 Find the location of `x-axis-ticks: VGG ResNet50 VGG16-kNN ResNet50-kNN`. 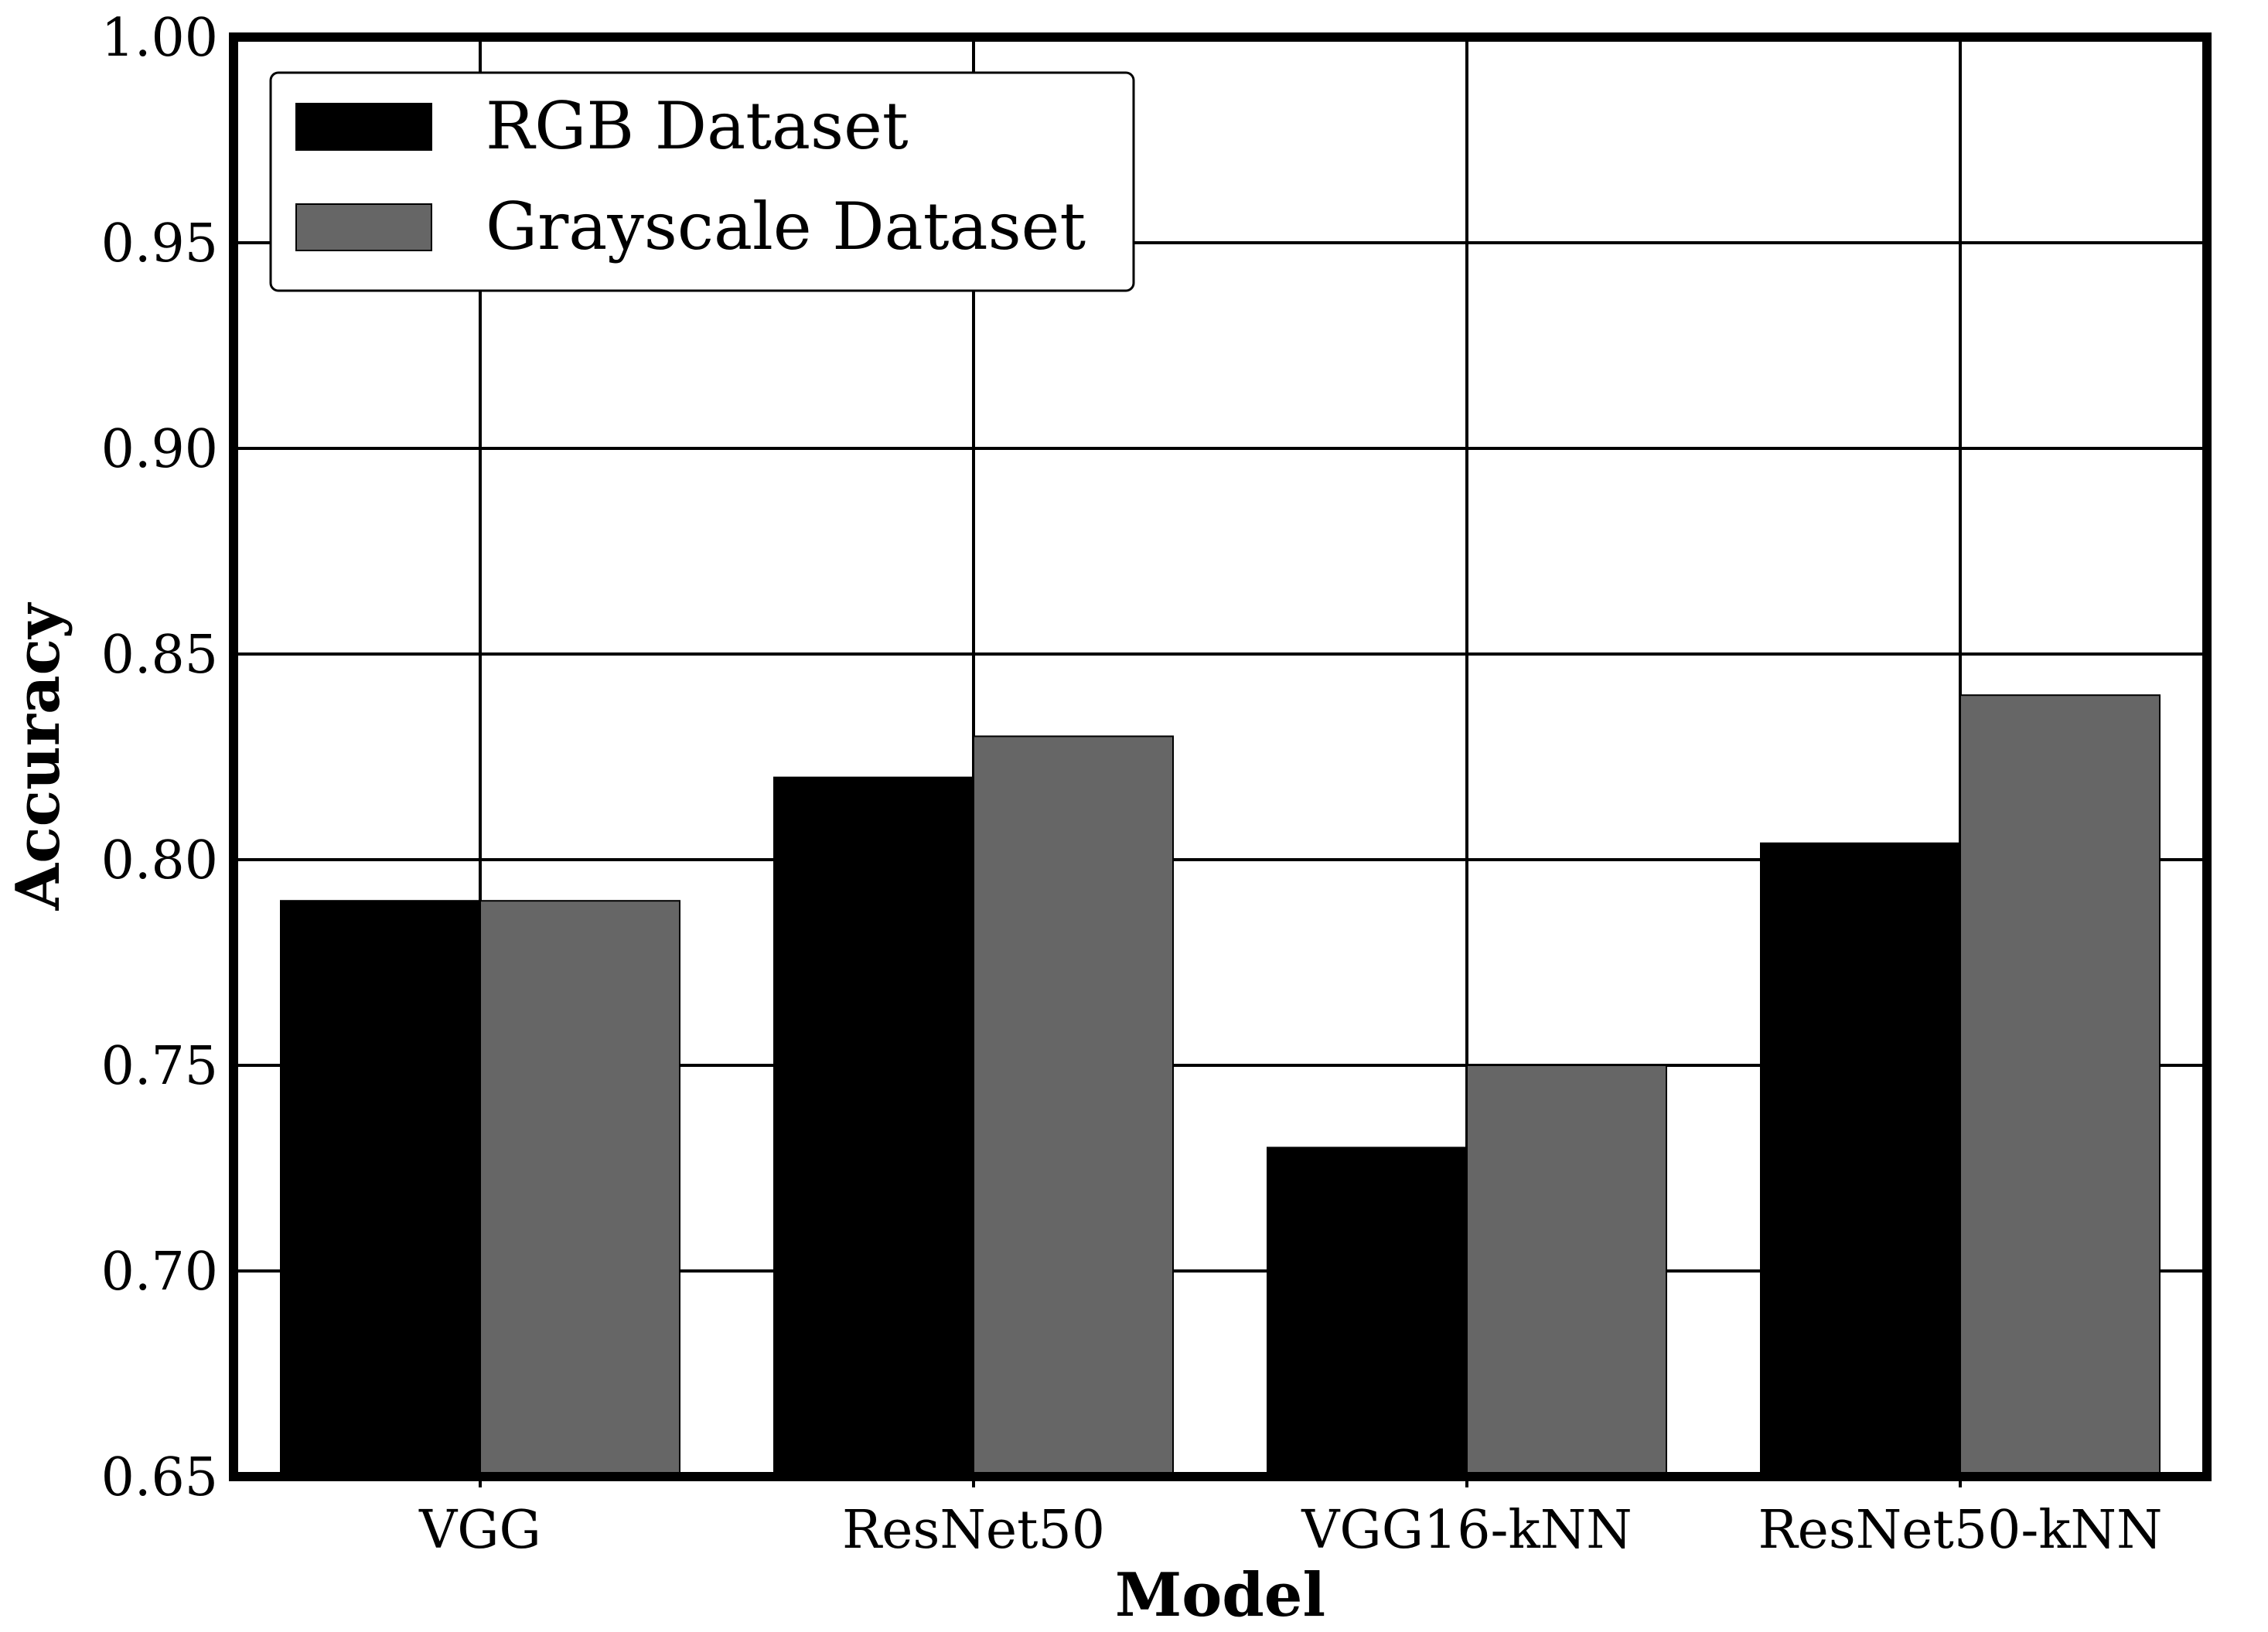

x-axis-ticks: VGG ResNet50 VGG16-kNN ResNet50-kNN is located at coordinates (1290, 1519).